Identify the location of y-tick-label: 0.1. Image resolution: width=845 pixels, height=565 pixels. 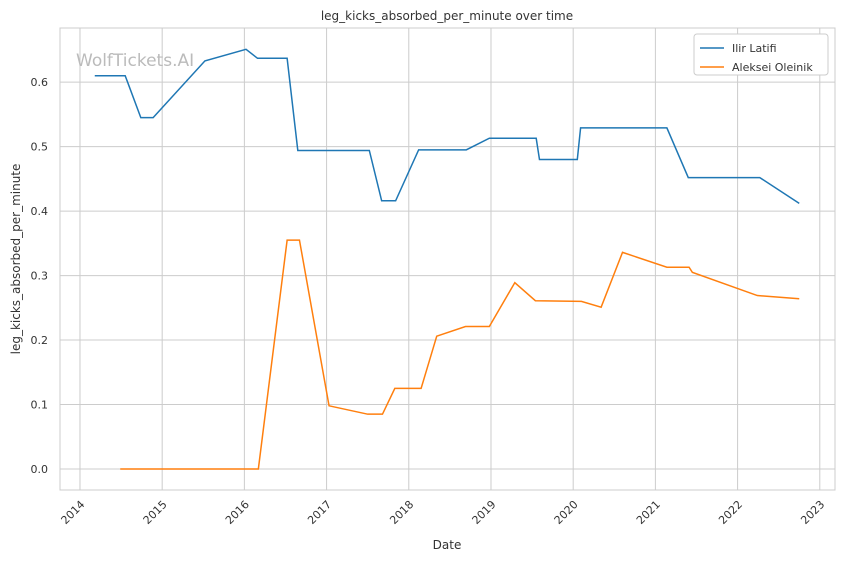
(40, 405).